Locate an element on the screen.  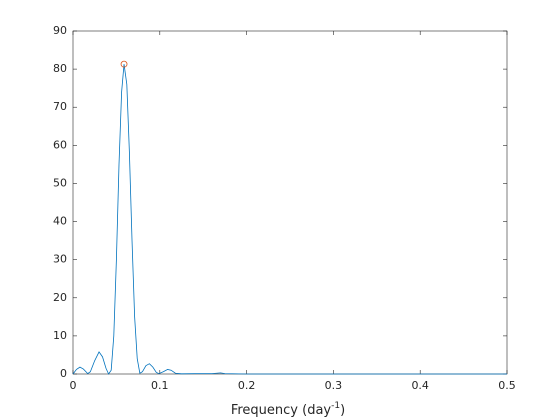
y-tick-label: 30 is located at coordinates (60, 259).